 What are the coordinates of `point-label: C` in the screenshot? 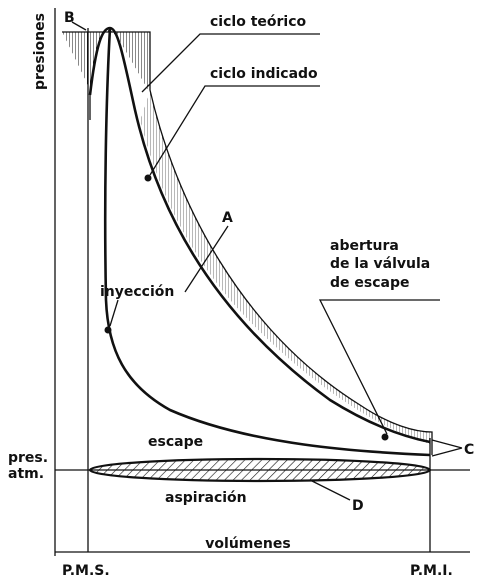 It's located at (469, 450).